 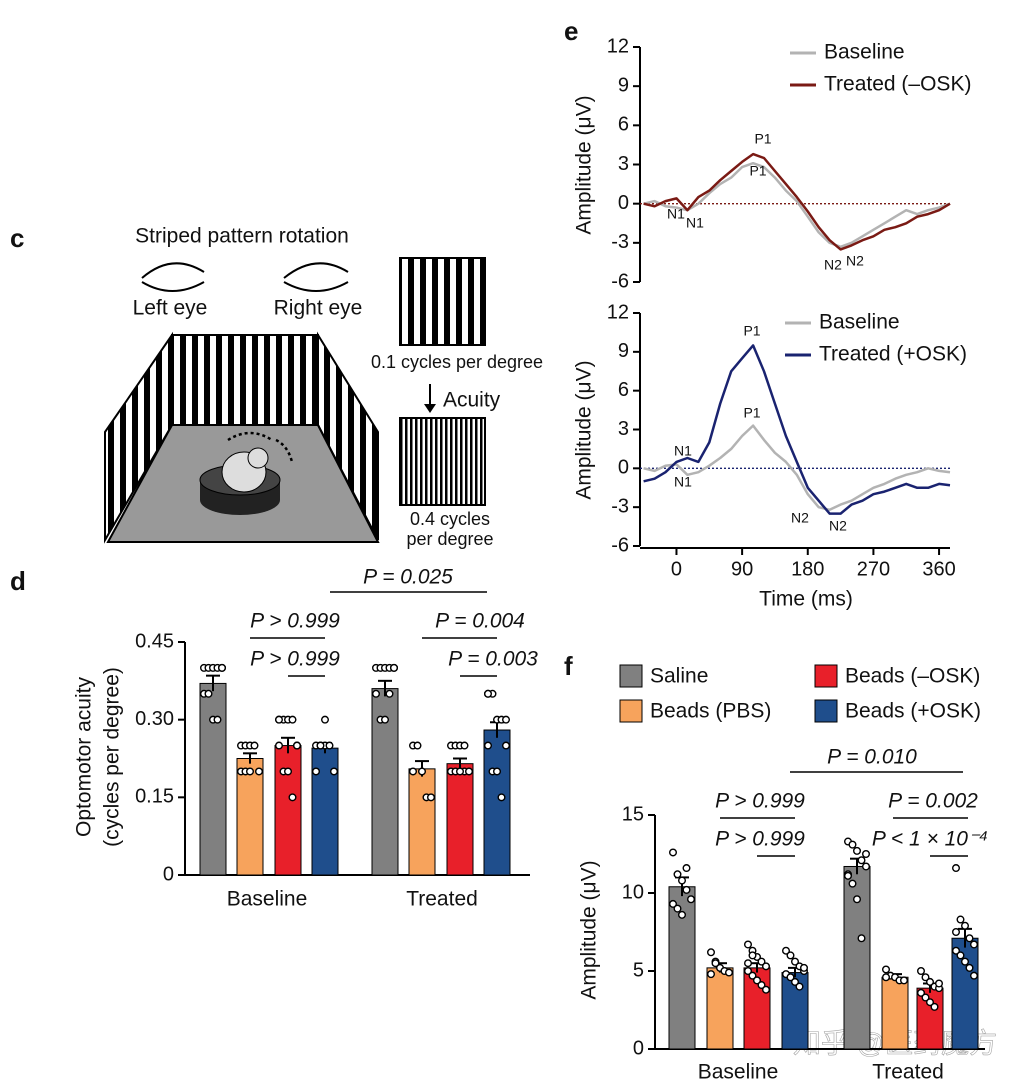 What do you see at coordinates (633, 814) in the screenshot?
I see `y-tick-label: 15` at bounding box center [633, 814].